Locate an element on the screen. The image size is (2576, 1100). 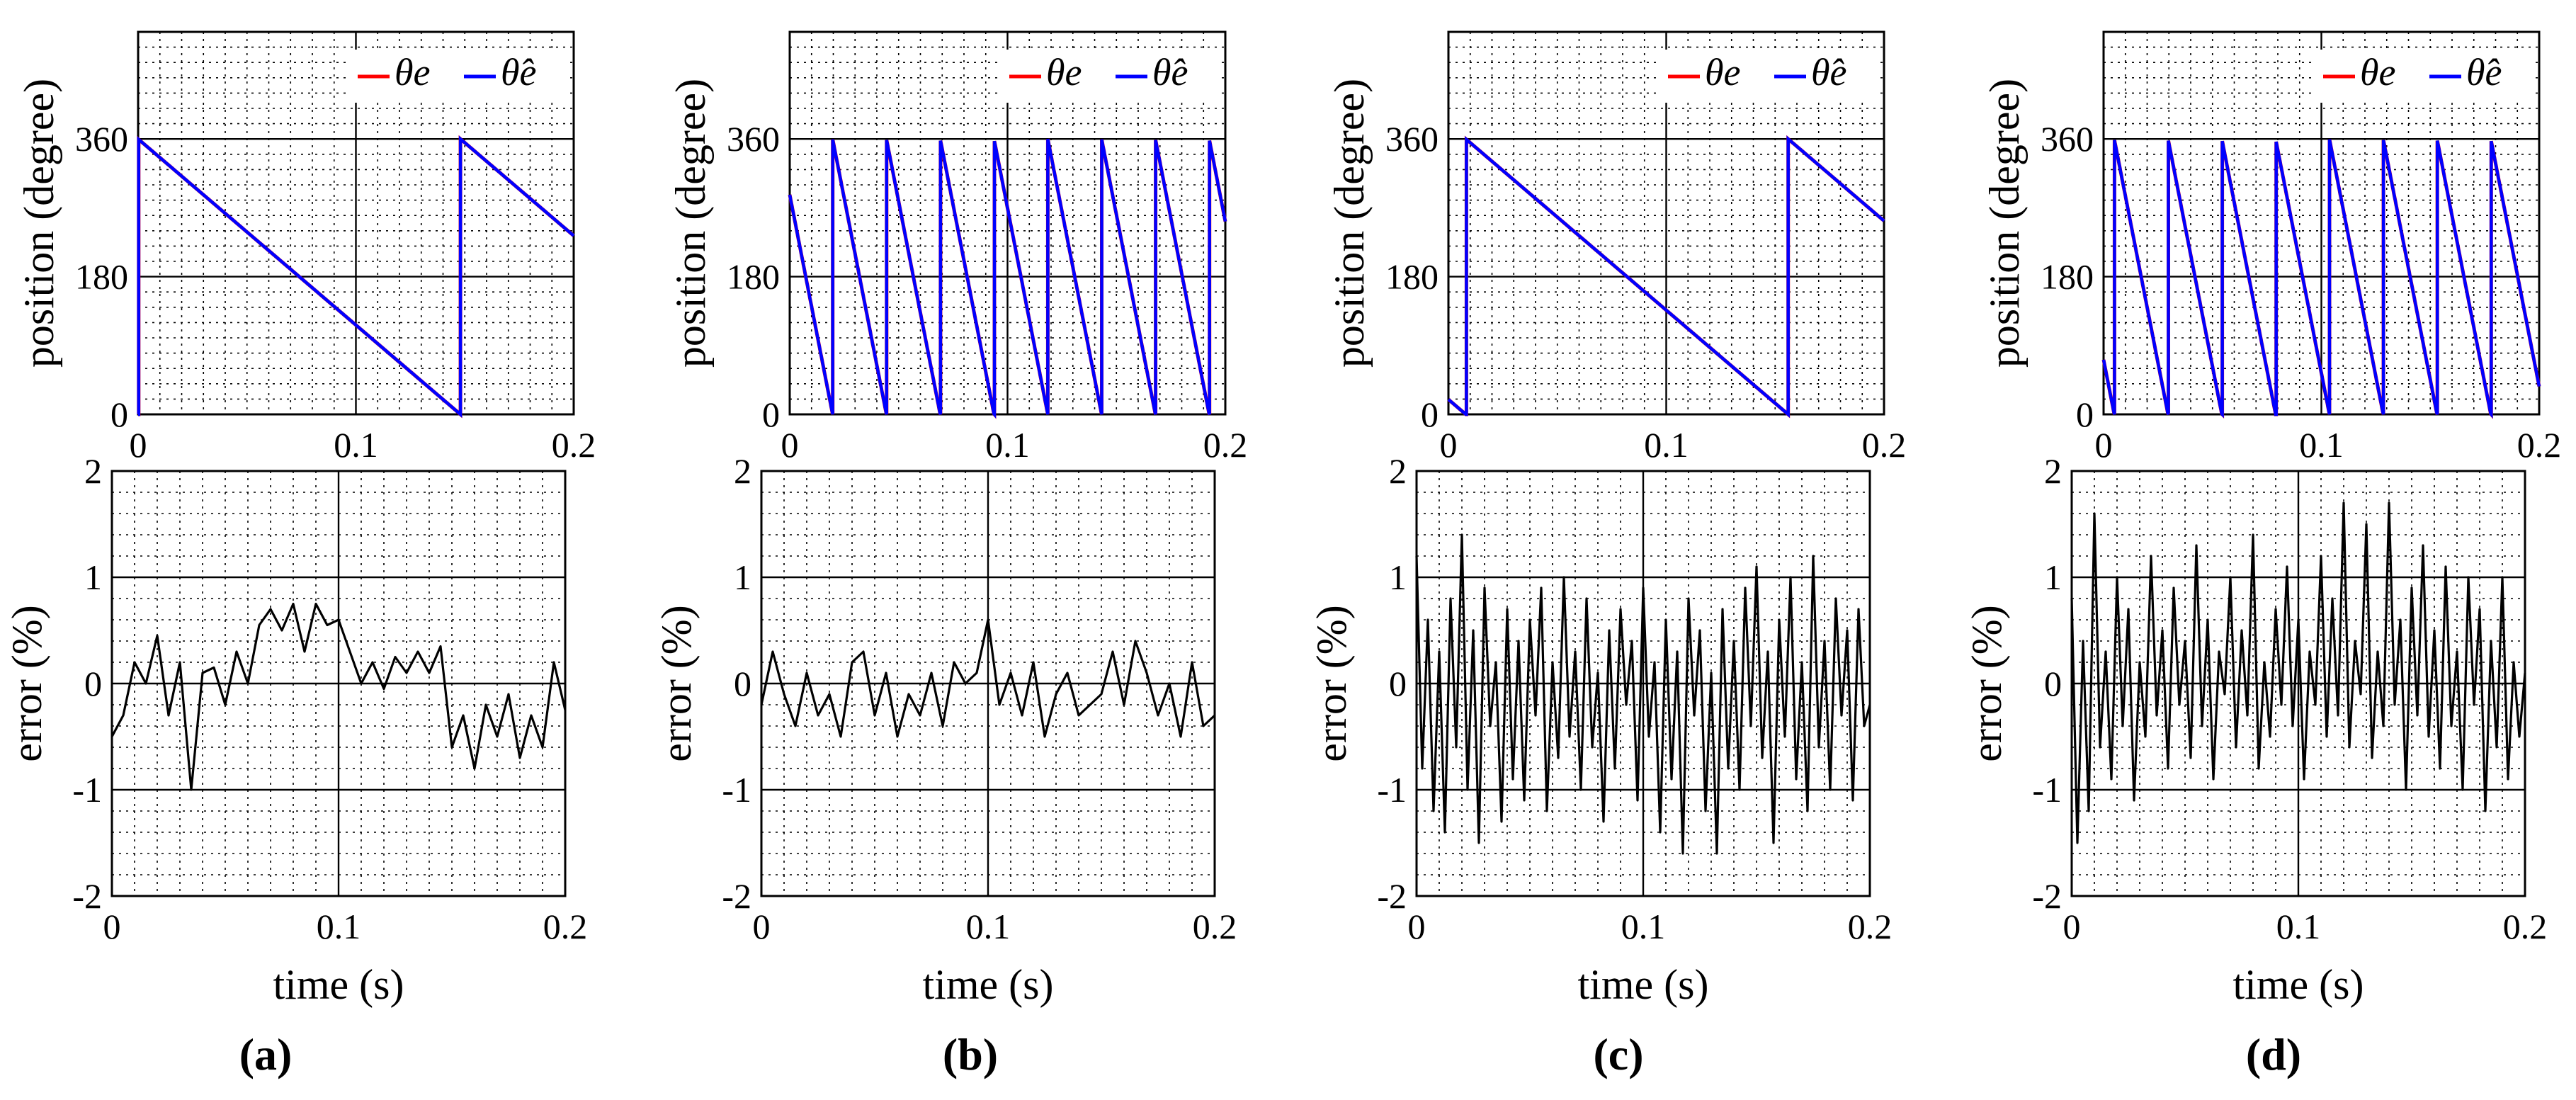
caption-a: (a) is located at coordinates (266, 1054).